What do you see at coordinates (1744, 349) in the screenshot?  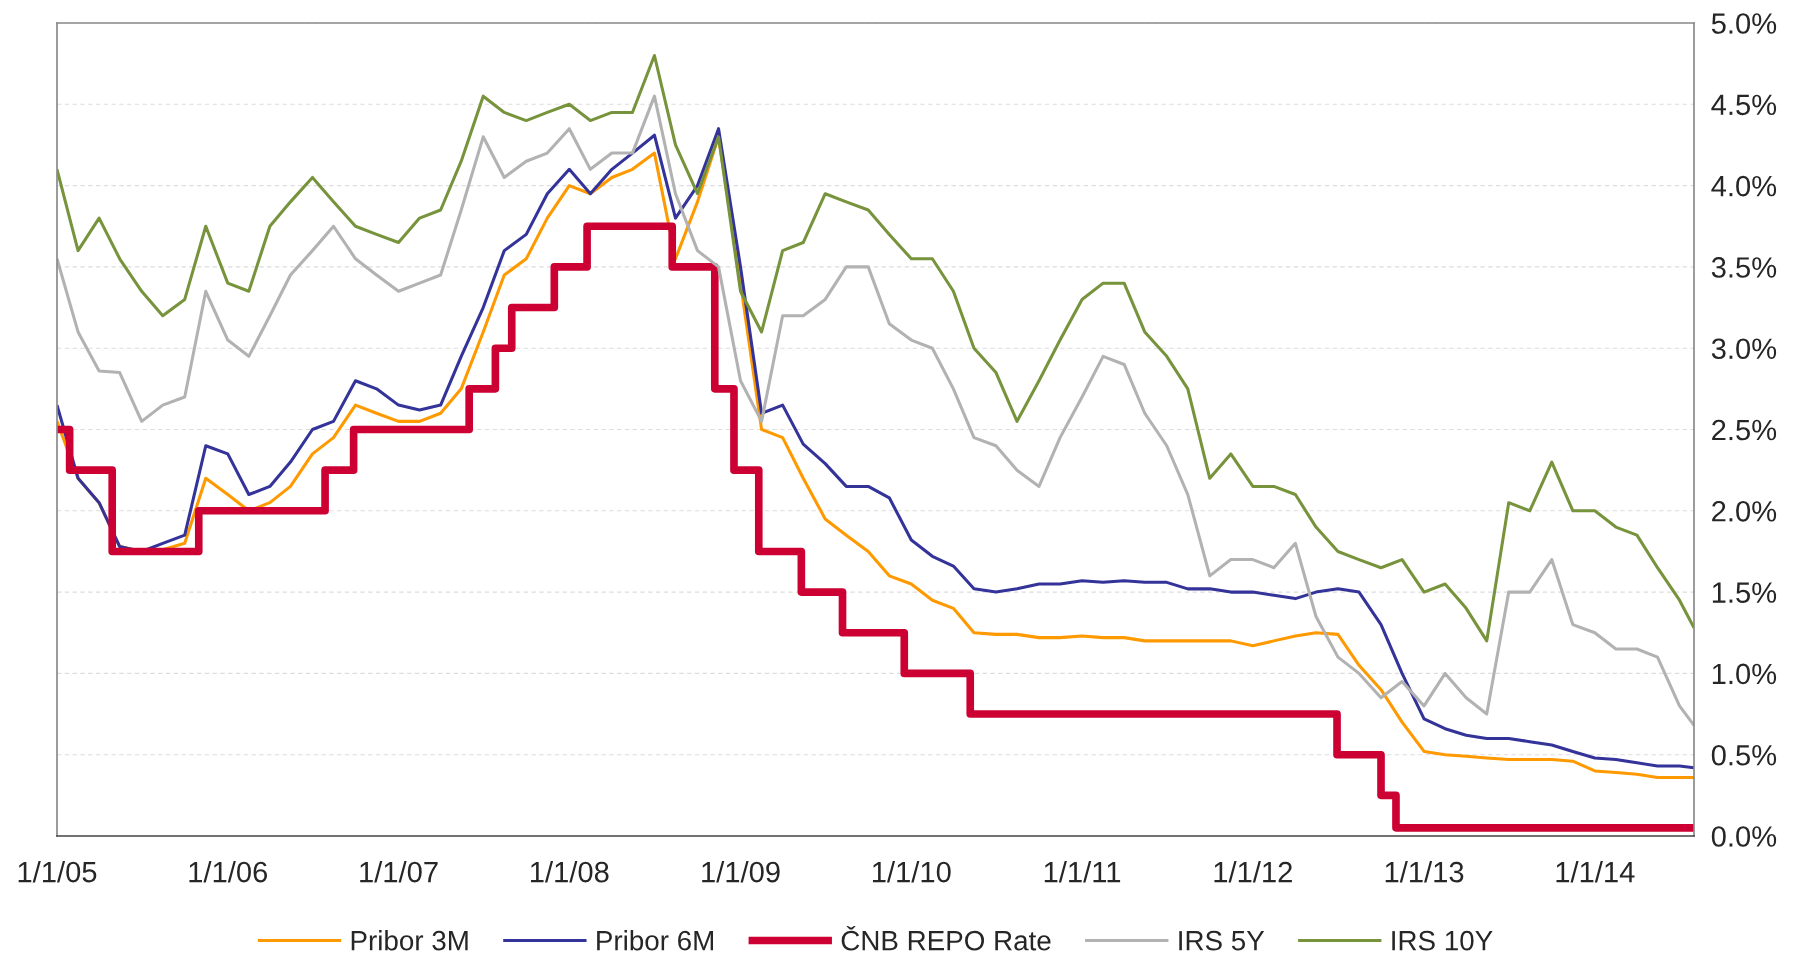 I see `y-tick-label: 3.0%` at bounding box center [1744, 349].